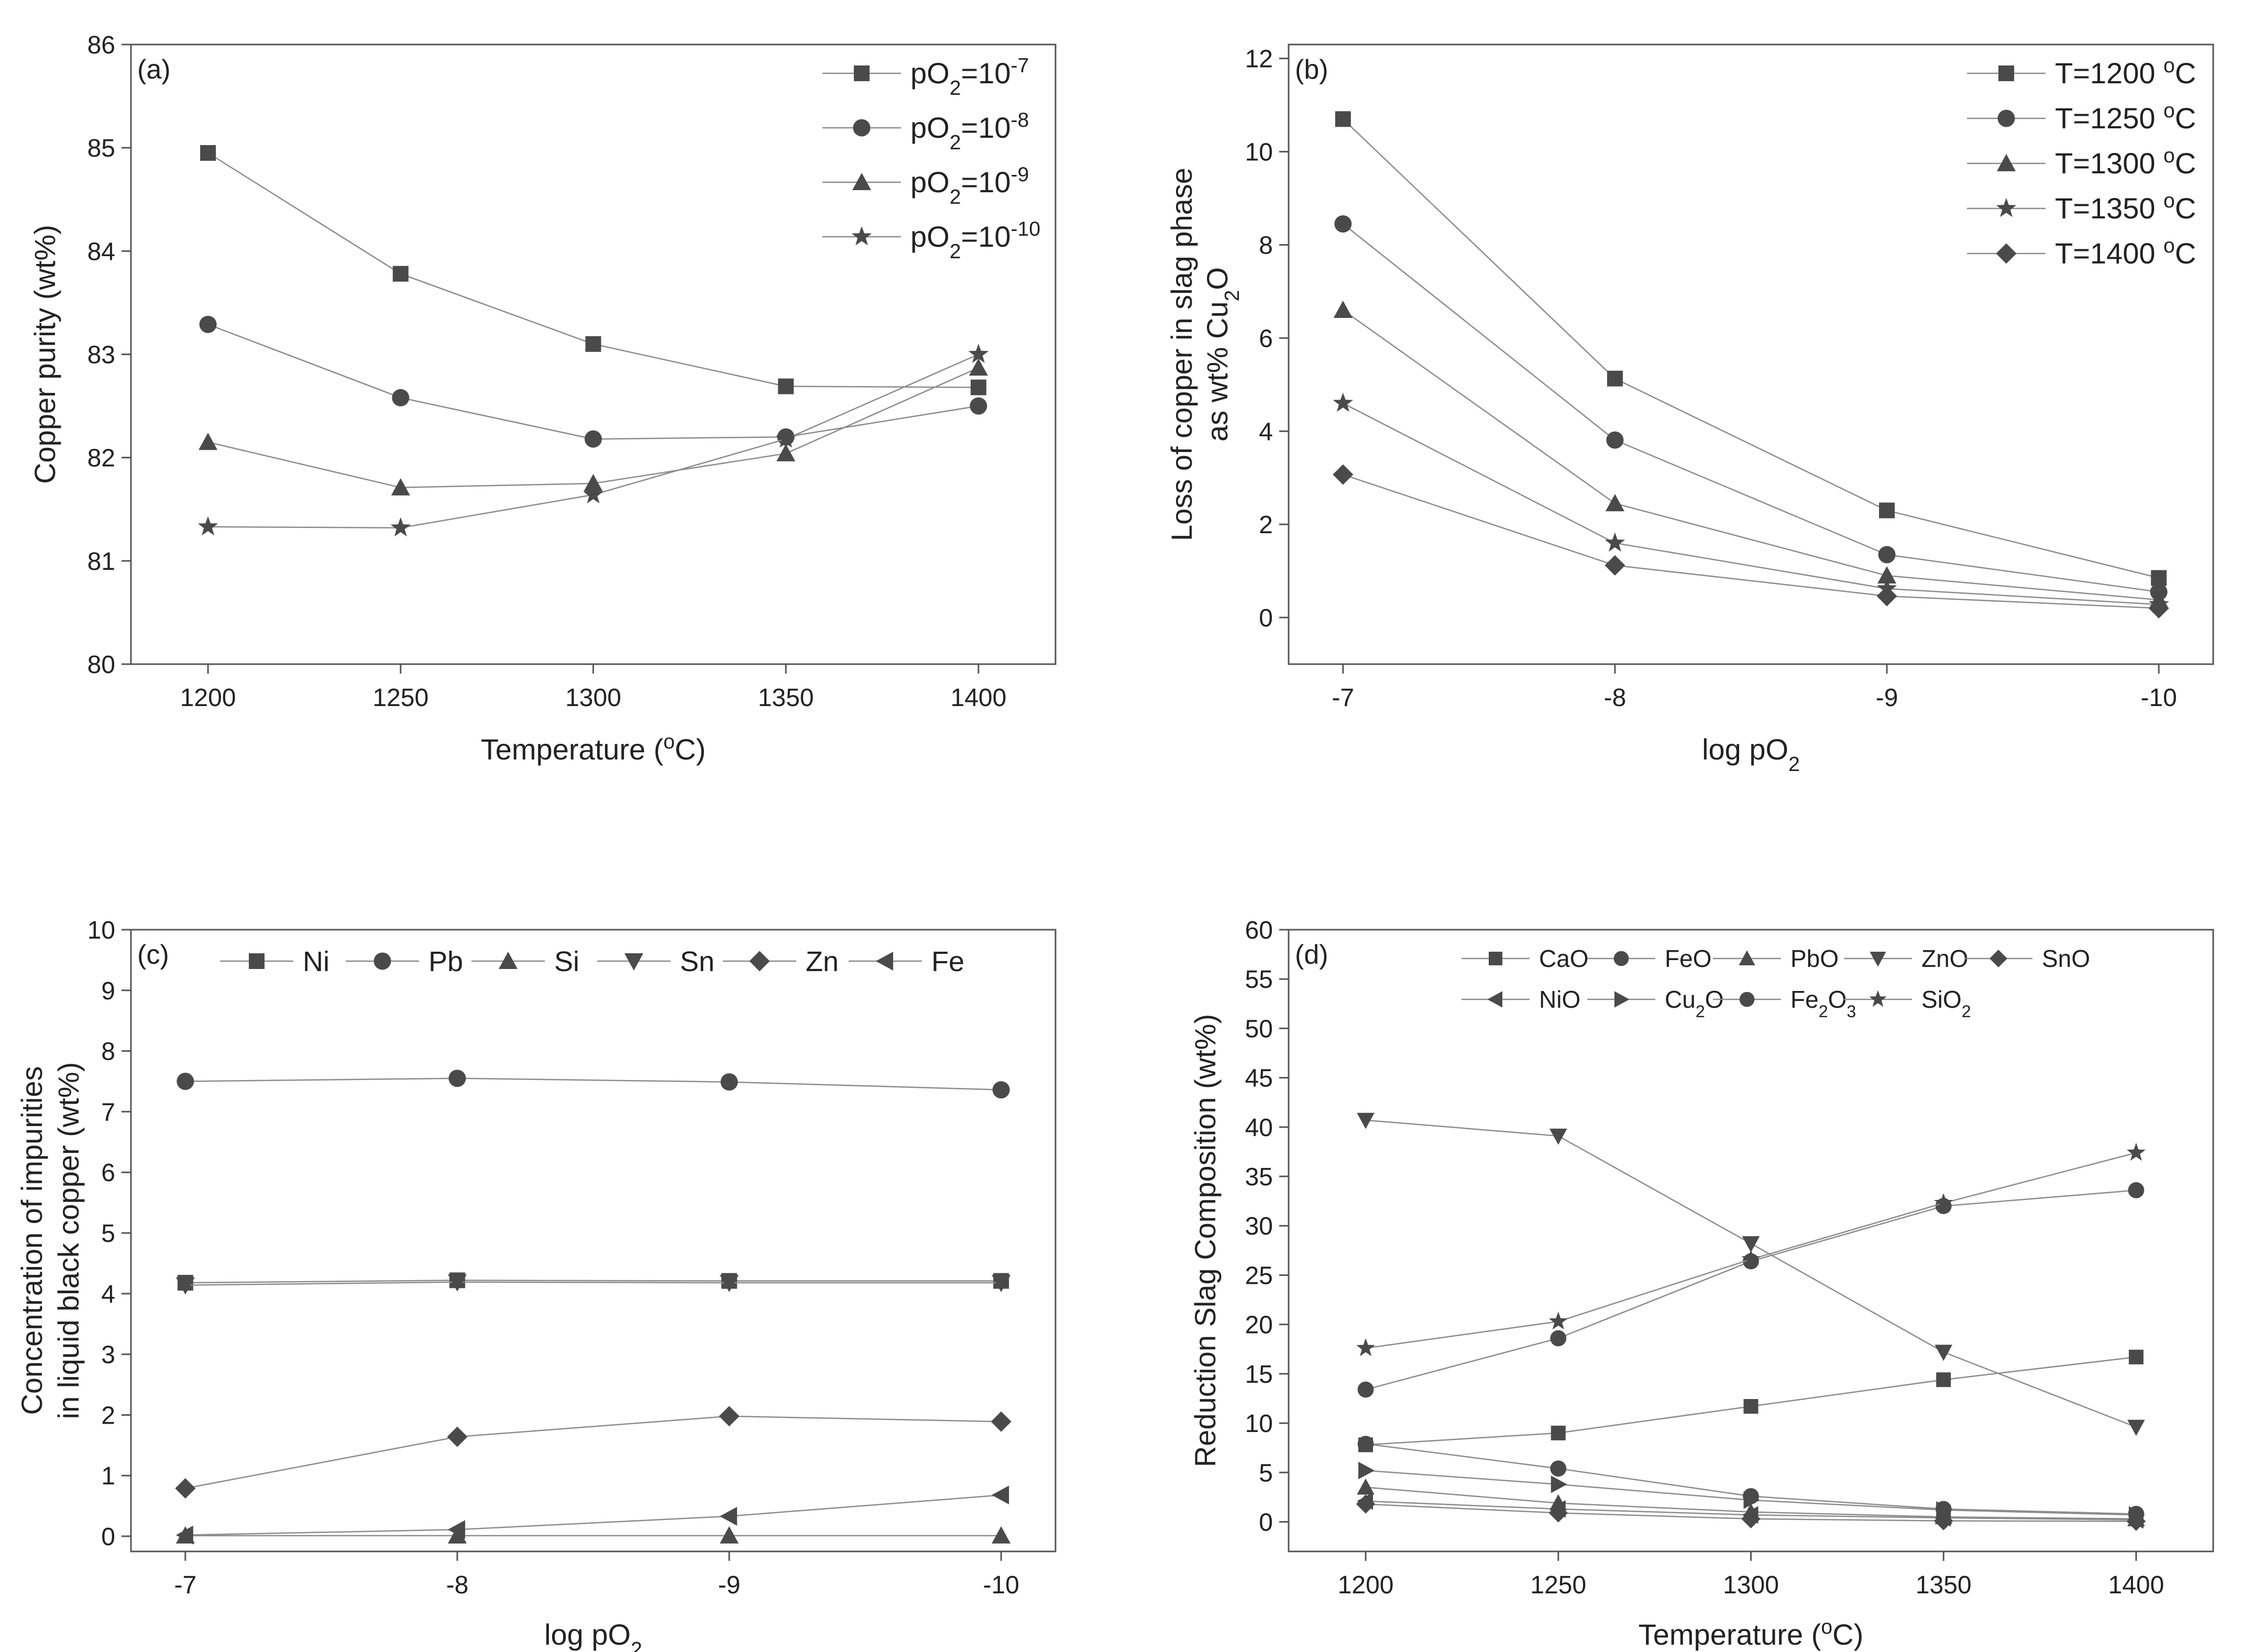 The height and width of the screenshot is (1652, 2253). What do you see at coordinates (1266, 245) in the screenshot?
I see `y-tick-label: 8` at bounding box center [1266, 245].